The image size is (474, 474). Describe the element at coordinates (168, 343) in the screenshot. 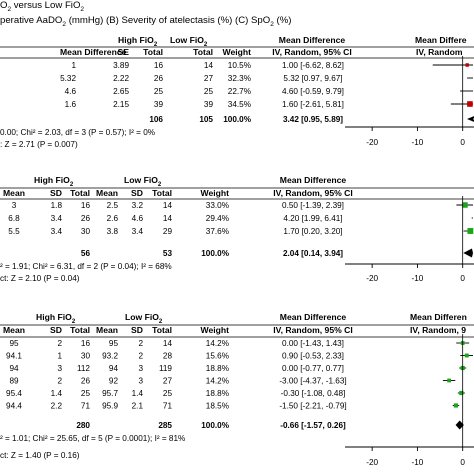

I see `panel-c-row-low-total: 14` at that location.